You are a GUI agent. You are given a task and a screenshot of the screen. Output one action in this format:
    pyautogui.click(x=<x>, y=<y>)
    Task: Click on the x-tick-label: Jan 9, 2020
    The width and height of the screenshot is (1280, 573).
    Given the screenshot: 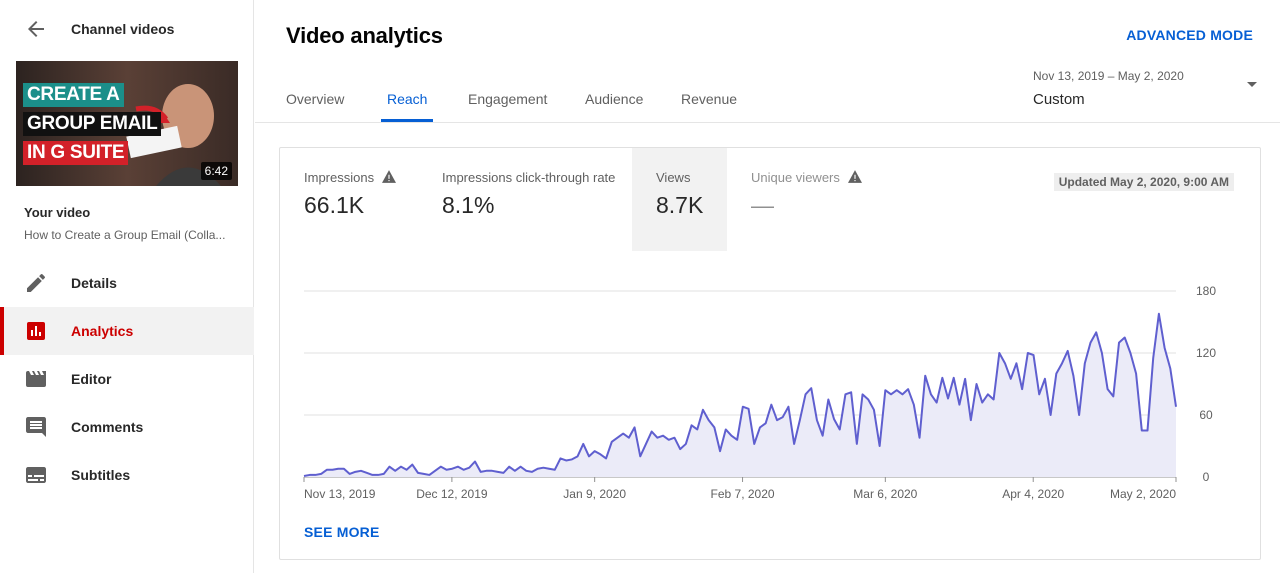 What is the action you would take?
    pyautogui.click(x=594, y=494)
    